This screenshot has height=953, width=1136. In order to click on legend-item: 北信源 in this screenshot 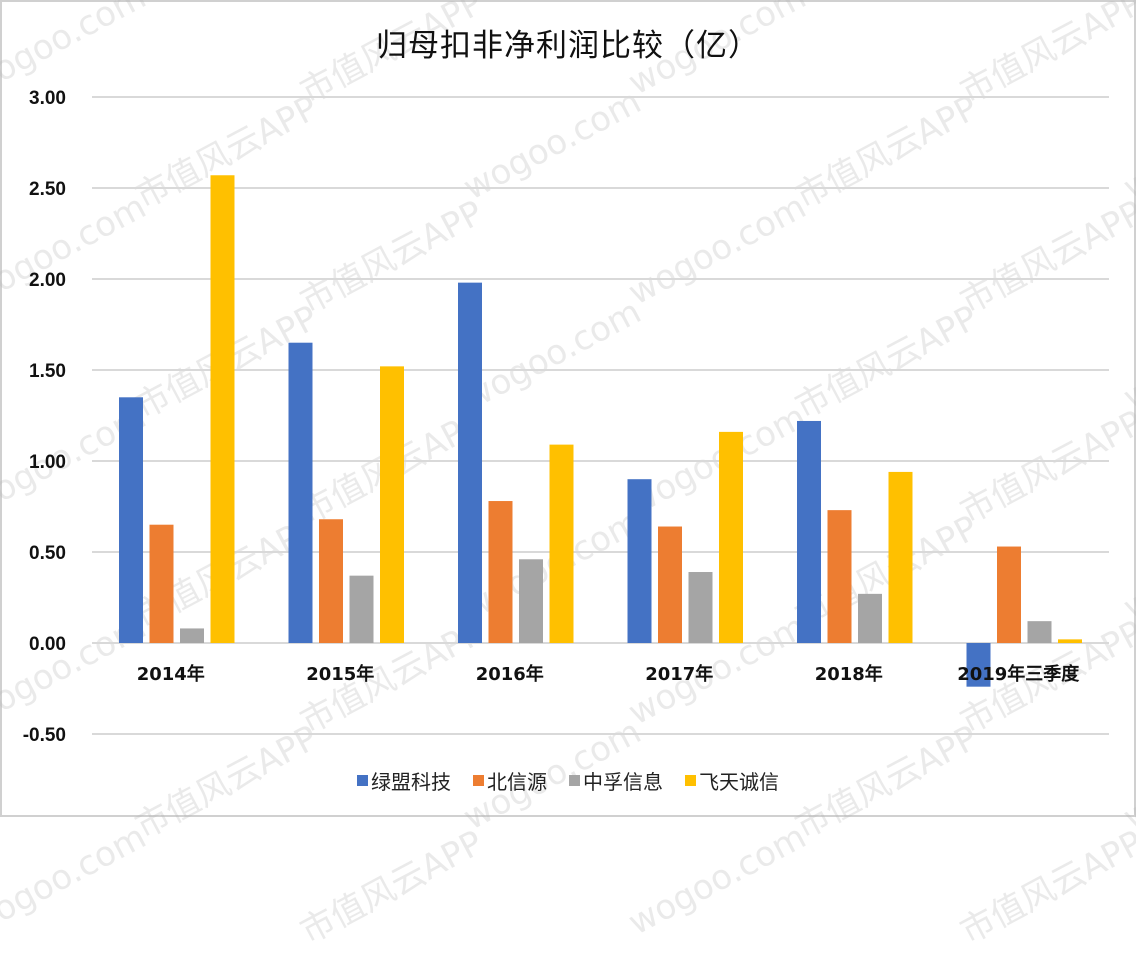, I will do `click(510, 780)`.